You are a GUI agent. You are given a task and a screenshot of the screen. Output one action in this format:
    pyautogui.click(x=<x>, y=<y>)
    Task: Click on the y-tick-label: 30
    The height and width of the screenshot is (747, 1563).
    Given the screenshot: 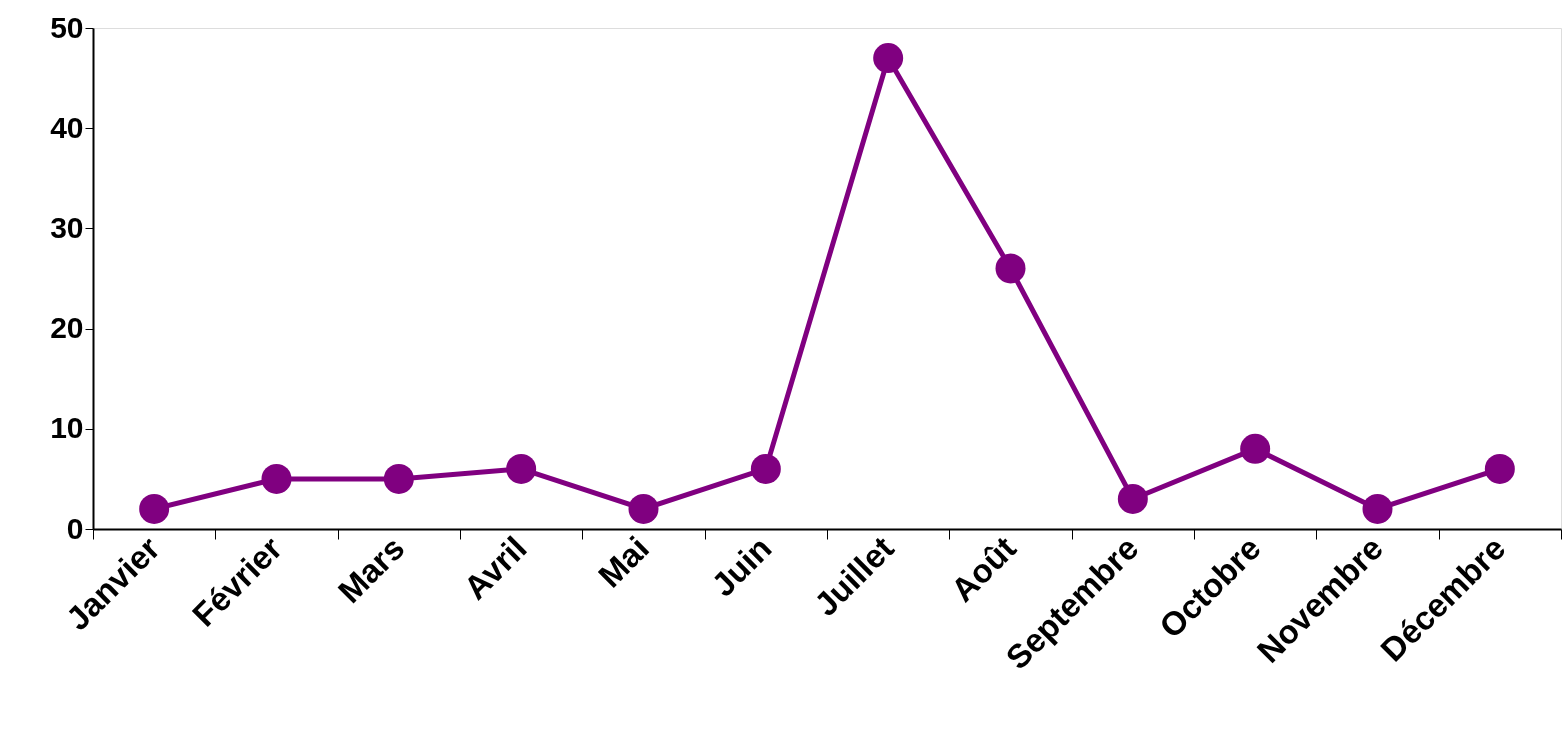 What is the action you would take?
    pyautogui.click(x=67, y=227)
    